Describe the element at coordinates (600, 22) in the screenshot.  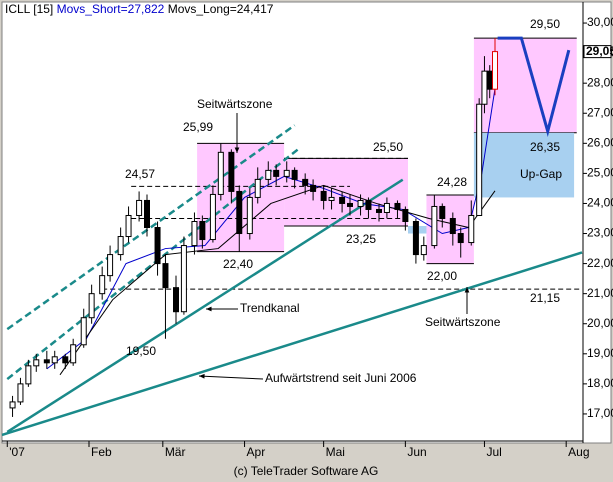
I see `y-tick-label: 30,00` at that location.